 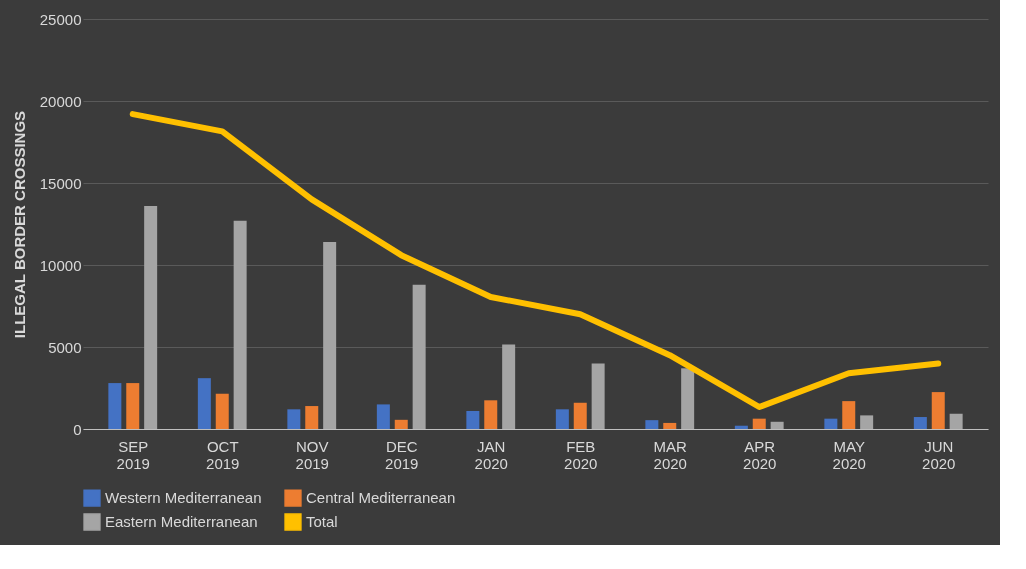 I want to click on x-tick-label: SEP 2019, so click(x=133, y=454).